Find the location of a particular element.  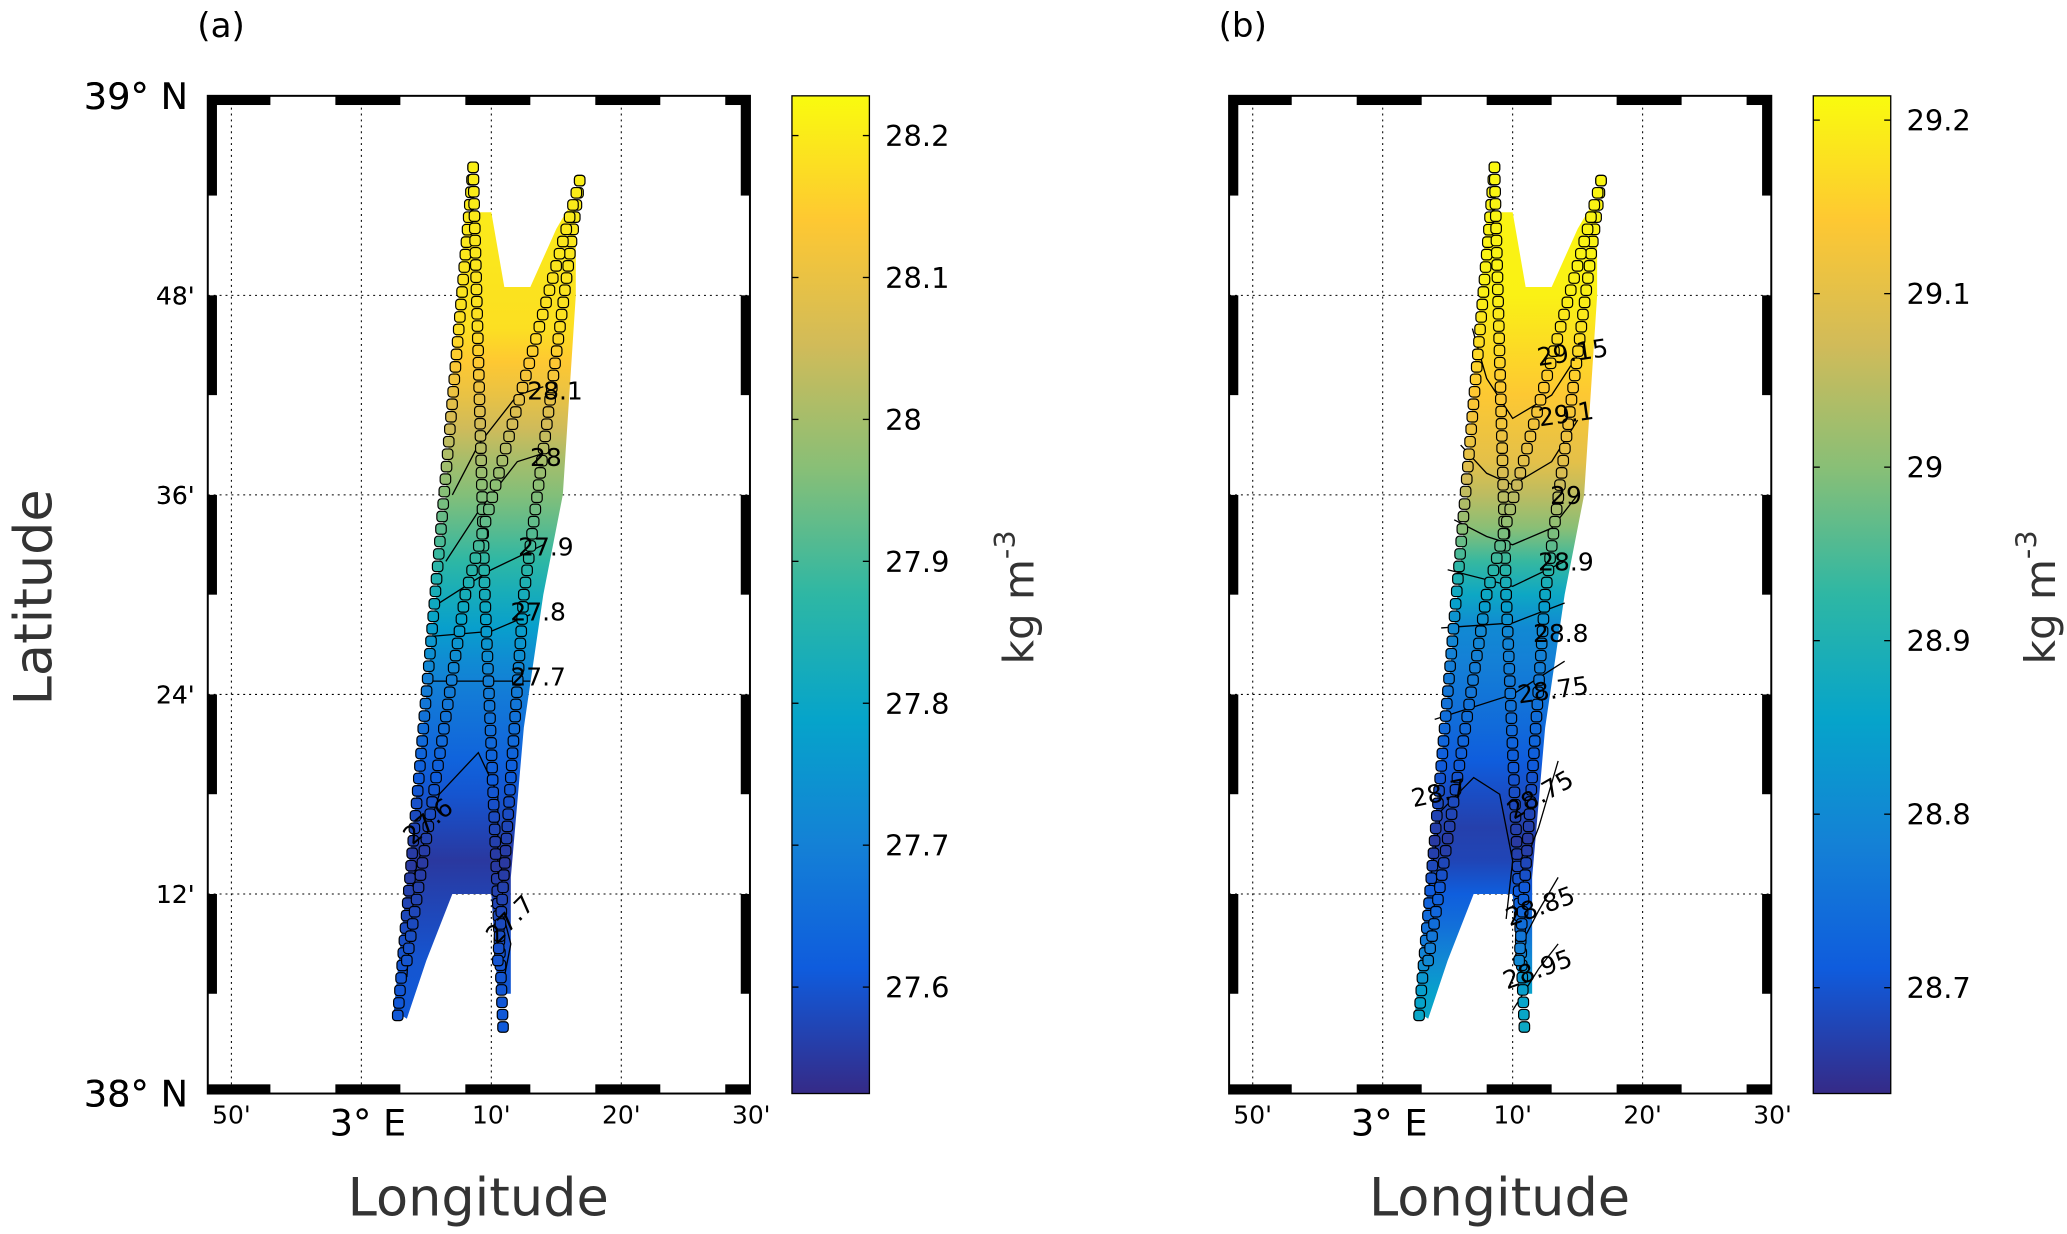

colorbar-tick-label: 28.1 is located at coordinates (917, 278).